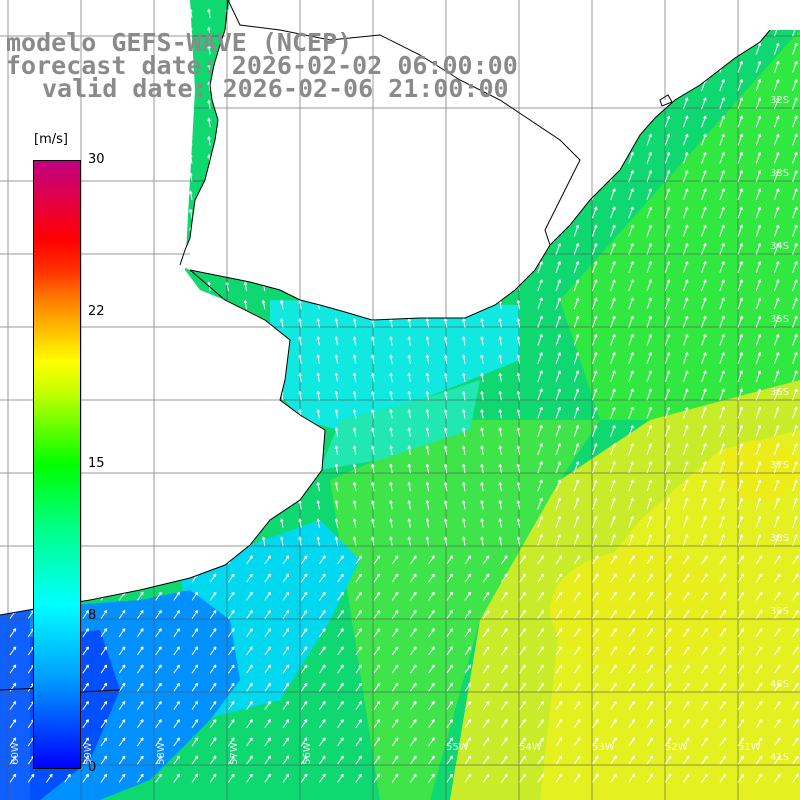  Describe the element at coordinates (749, 747) in the screenshot. I see `lon-label: 51W` at that location.